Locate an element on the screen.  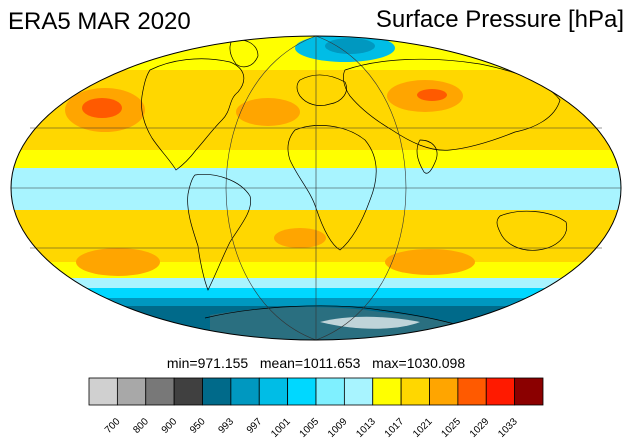
colorbar-tick-label: 1005 is located at coordinates (310, 428).